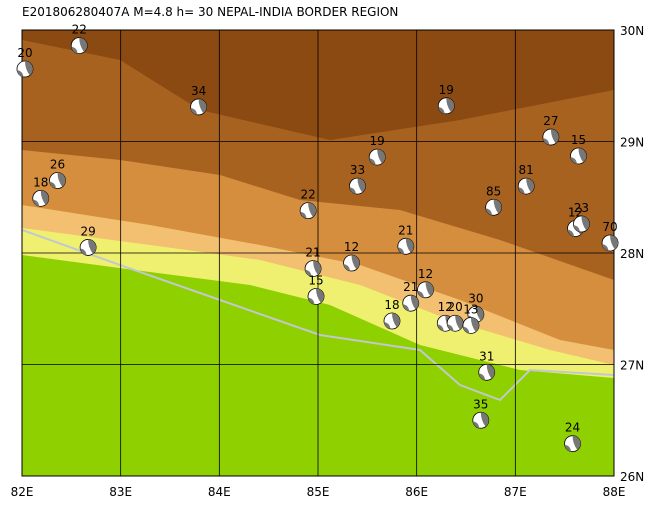 The image size is (661, 505). What do you see at coordinates (515, 492) in the screenshot?
I see `x-tick-label: 87E` at bounding box center [515, 492].